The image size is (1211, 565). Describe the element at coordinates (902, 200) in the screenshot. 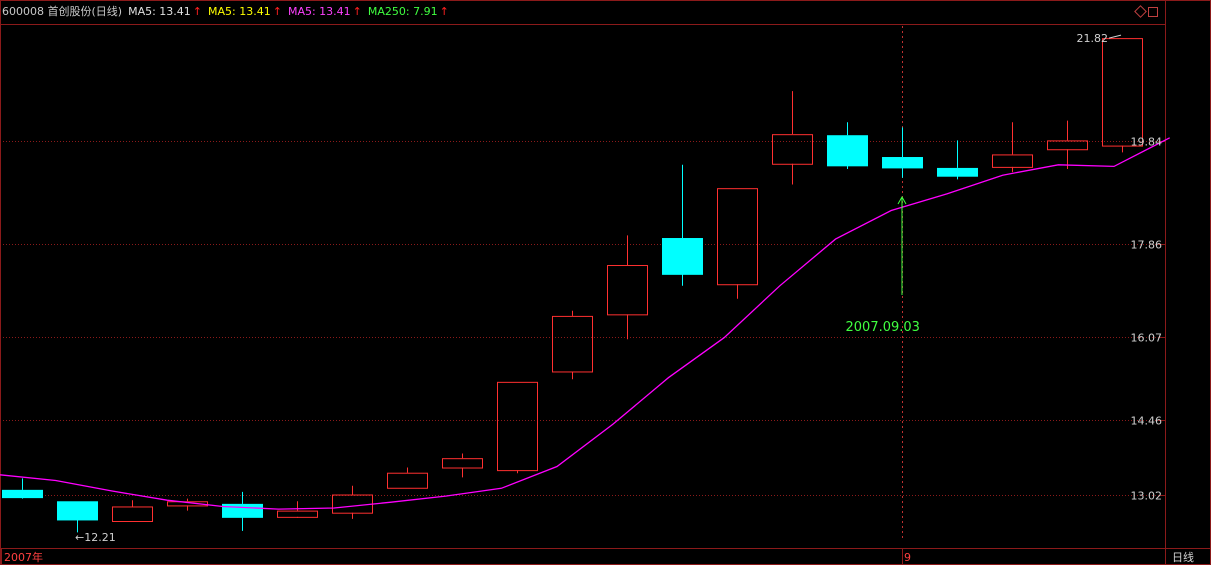

I see `arrow-up-icon` at that location.